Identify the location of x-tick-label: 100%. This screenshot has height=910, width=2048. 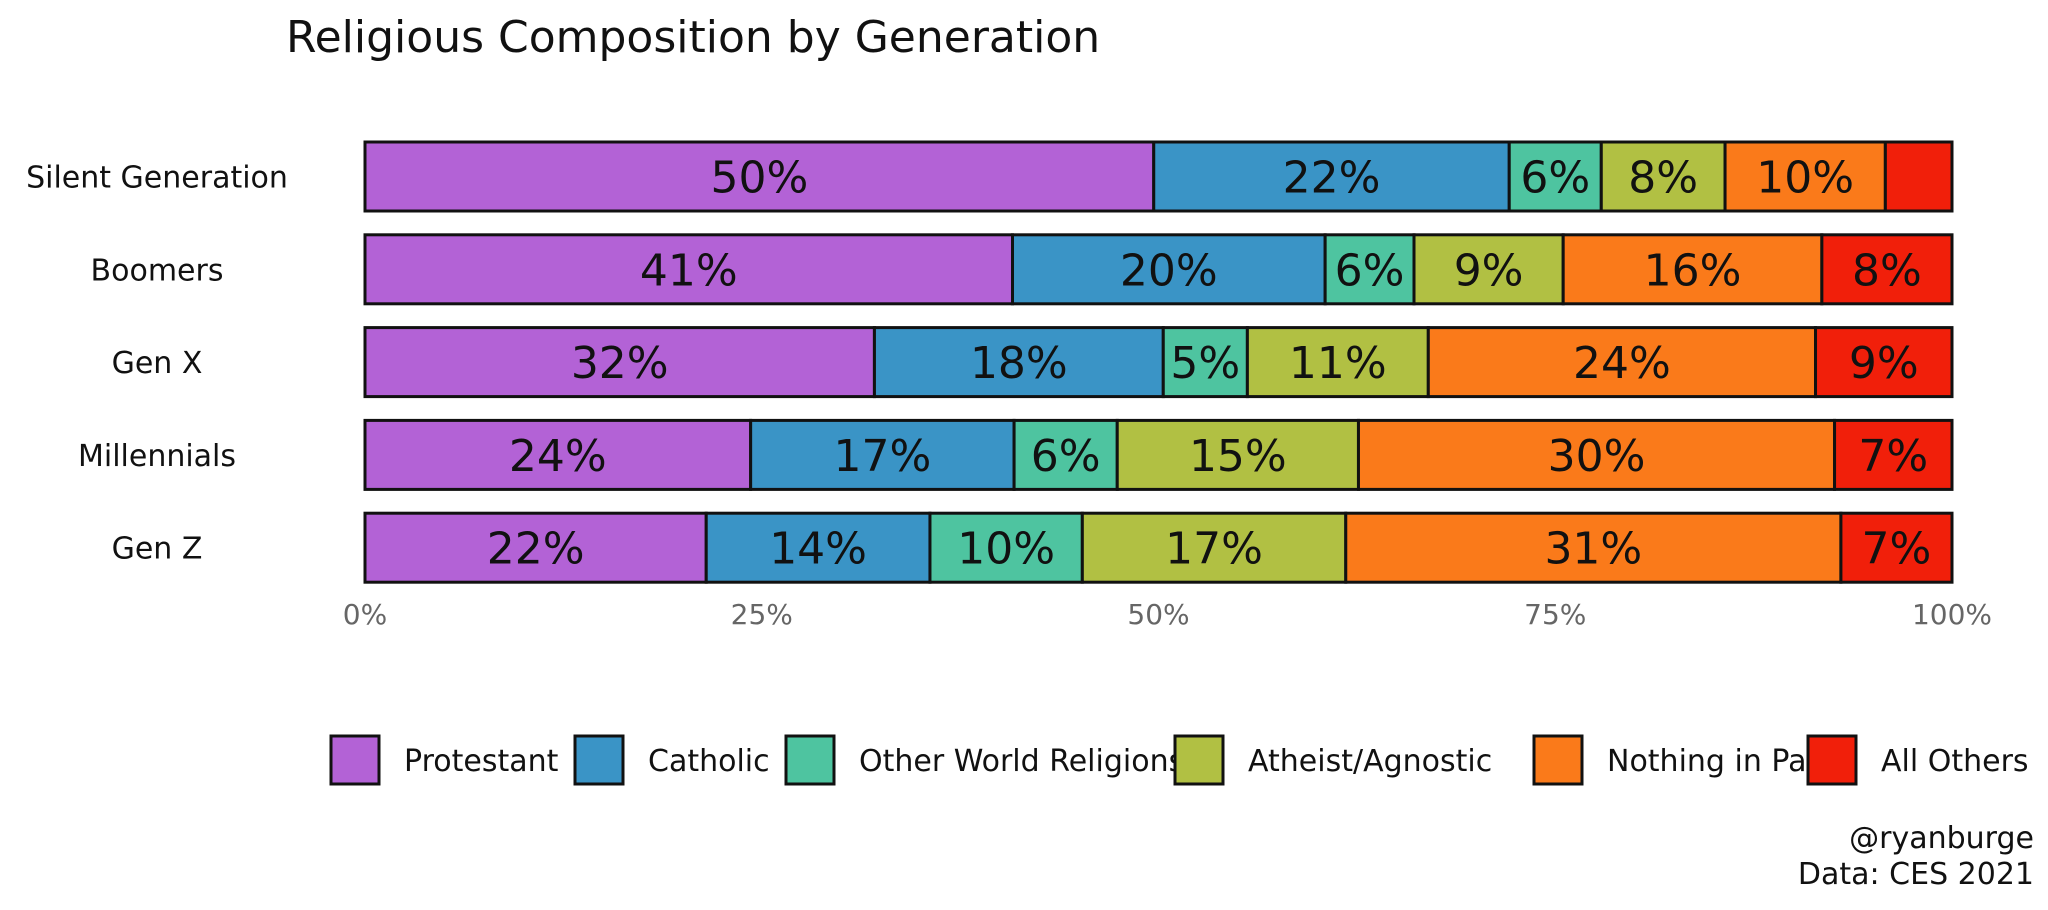
(1952, 614).